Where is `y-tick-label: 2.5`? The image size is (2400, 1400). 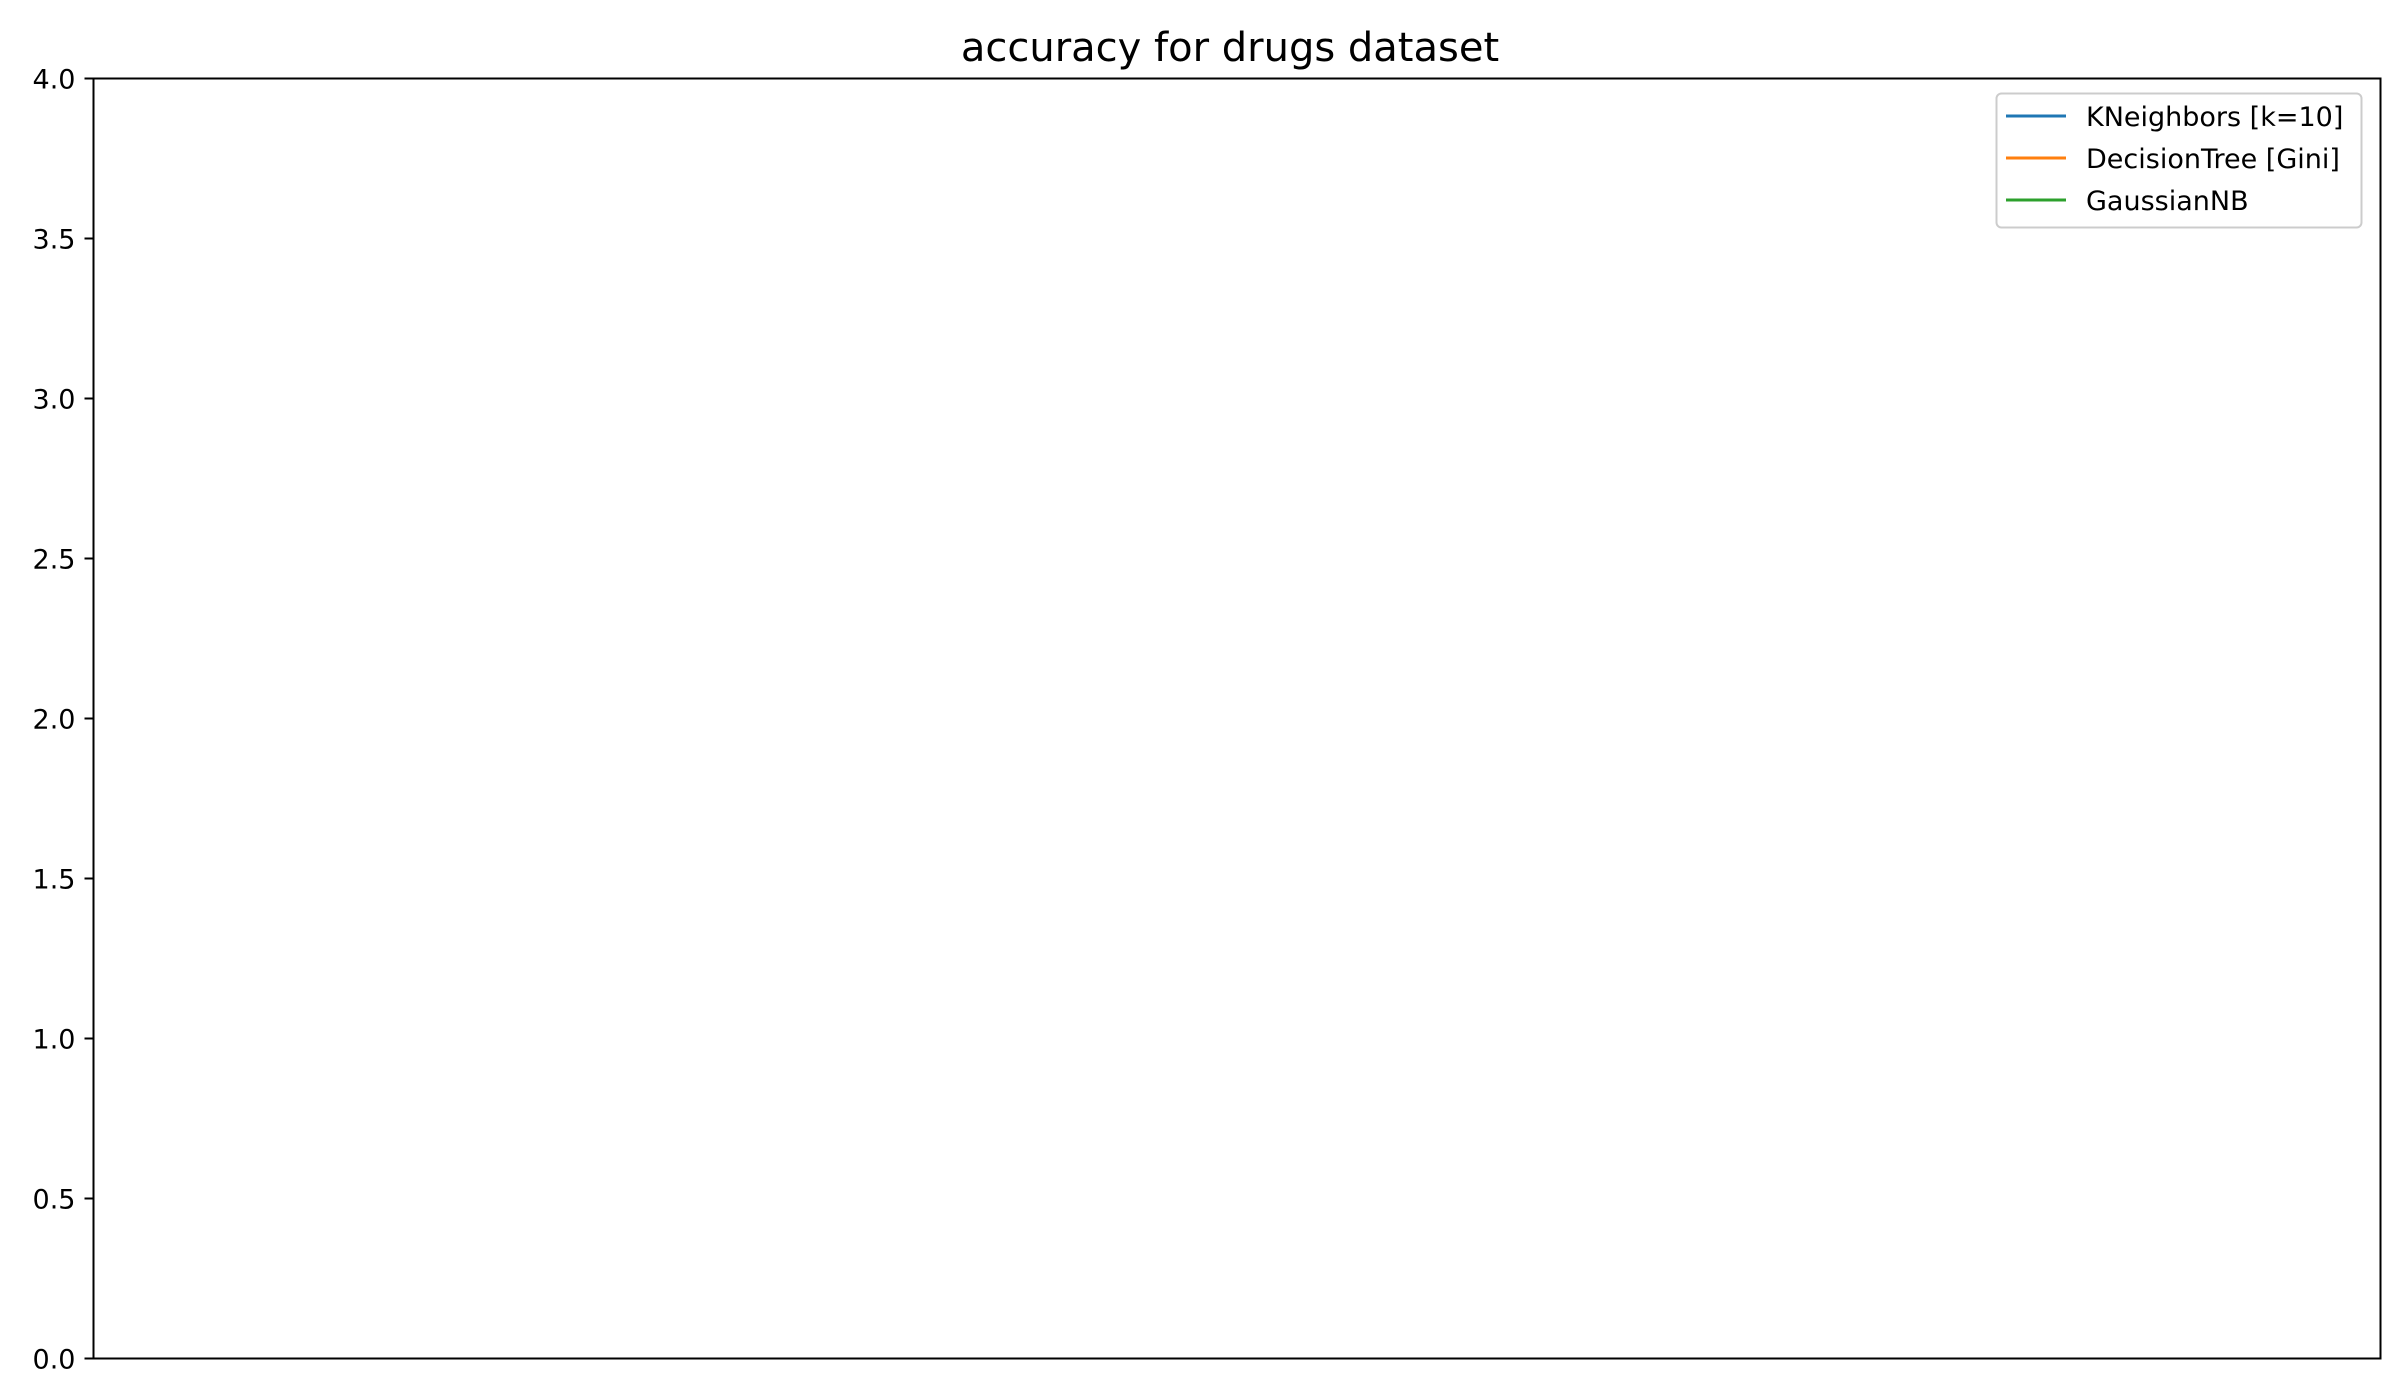
y-tick-label: 2.5 is located at coordinates (54, 560).